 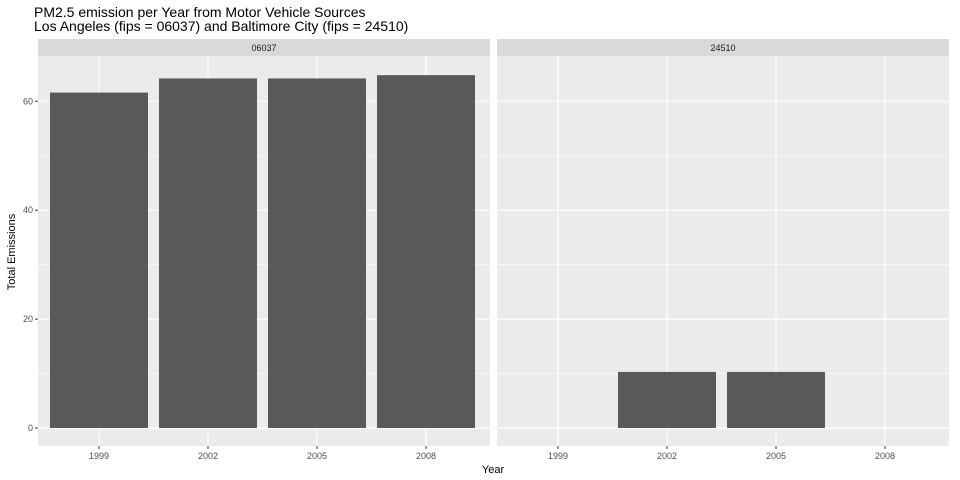 I want to click on facet-strip-label: 06037, so click(x=263, y=48).